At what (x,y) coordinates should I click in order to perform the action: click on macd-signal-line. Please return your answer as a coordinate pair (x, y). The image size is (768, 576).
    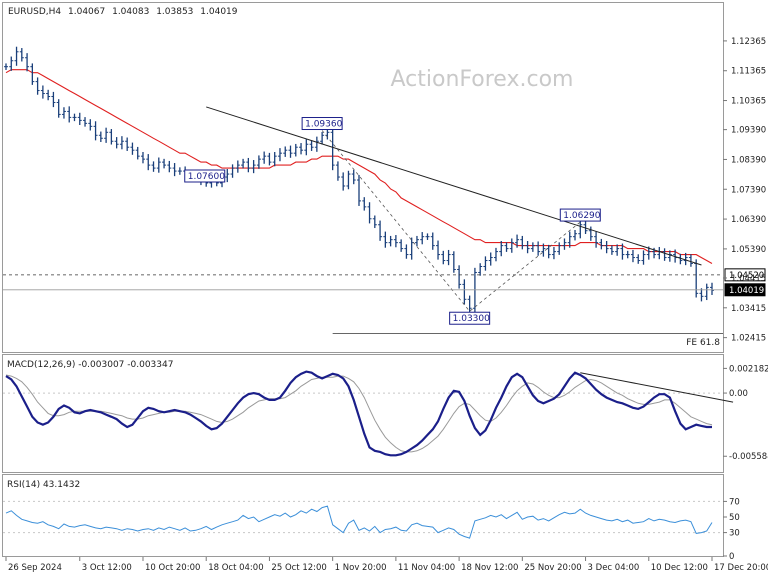
    Looking at the image, I should click on (359, 413).